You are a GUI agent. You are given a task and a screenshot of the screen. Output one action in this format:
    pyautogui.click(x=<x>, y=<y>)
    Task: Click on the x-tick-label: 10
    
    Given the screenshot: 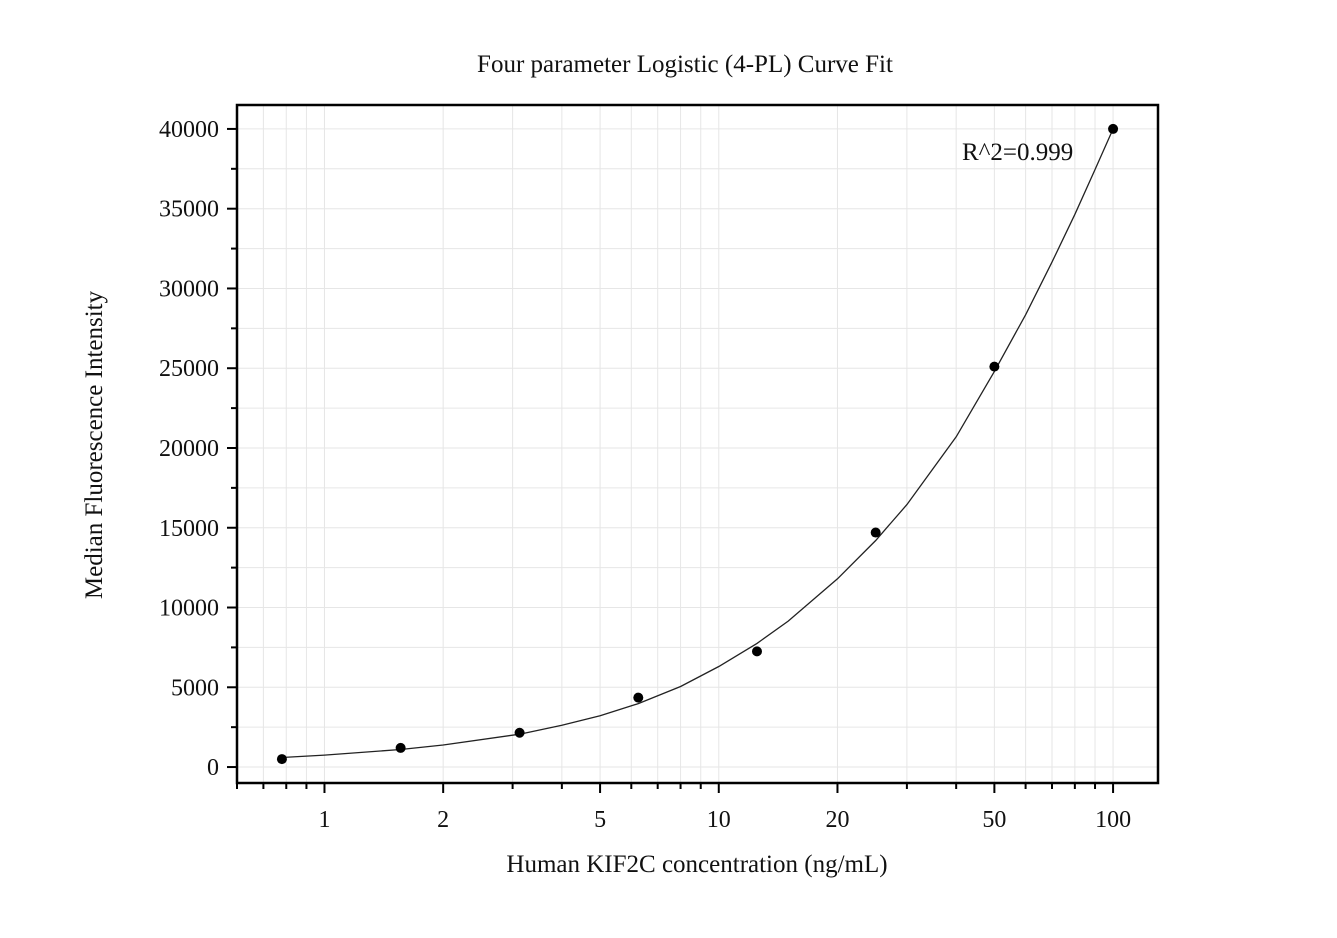 What is the action you would take?
    pyautogui.click(x=719, y=820)
    